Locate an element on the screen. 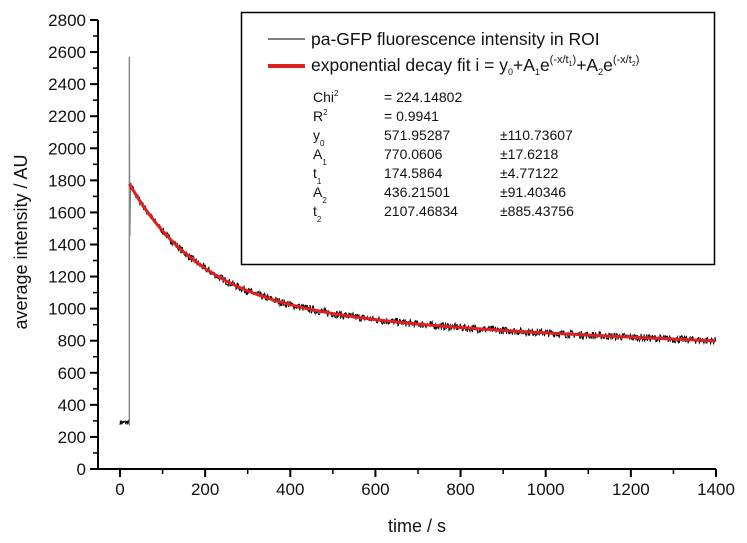 This screenshot has width=747, height=543. x-tick-label: 0 is located at coordinates (119, 489).